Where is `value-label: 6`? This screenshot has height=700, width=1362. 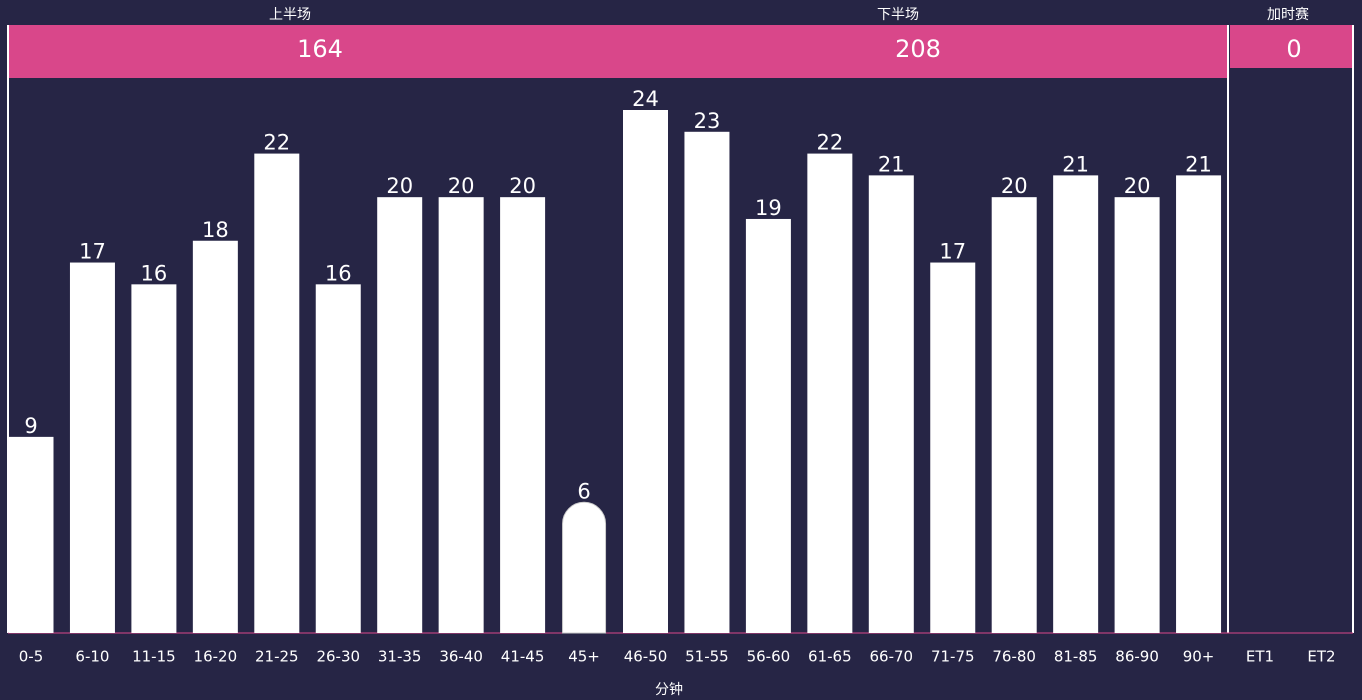 value-label: 6 is located at coordinates (583, 491).